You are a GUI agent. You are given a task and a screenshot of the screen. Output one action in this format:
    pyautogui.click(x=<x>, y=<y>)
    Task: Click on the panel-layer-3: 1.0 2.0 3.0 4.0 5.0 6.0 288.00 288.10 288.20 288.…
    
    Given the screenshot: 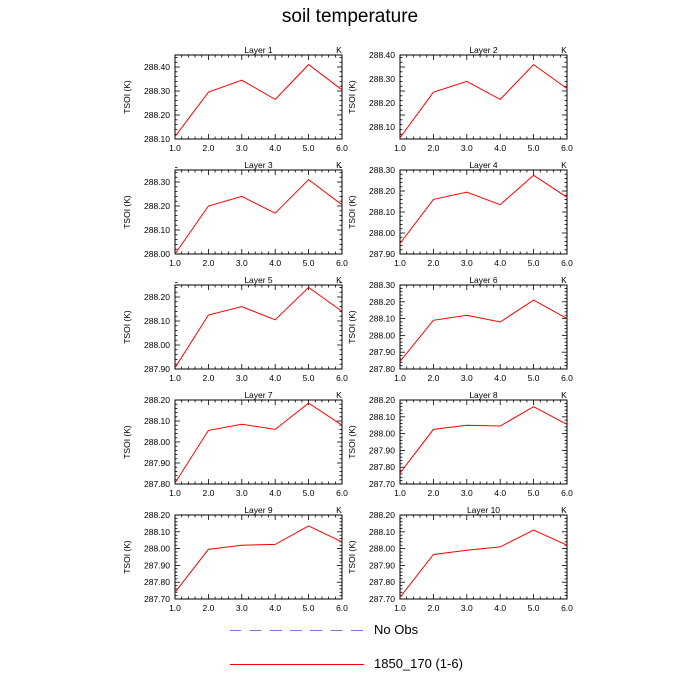 What is the action you would take?
    pyautogui.click(x=235, y=214)
    